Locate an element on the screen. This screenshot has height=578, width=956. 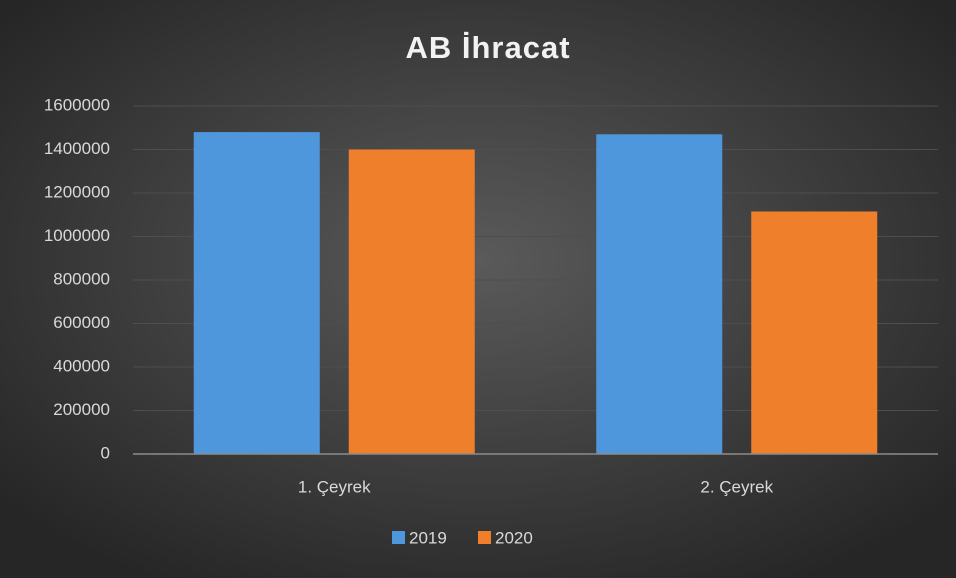
y-tick-label: 400000 is located at coordinates (81, 365).